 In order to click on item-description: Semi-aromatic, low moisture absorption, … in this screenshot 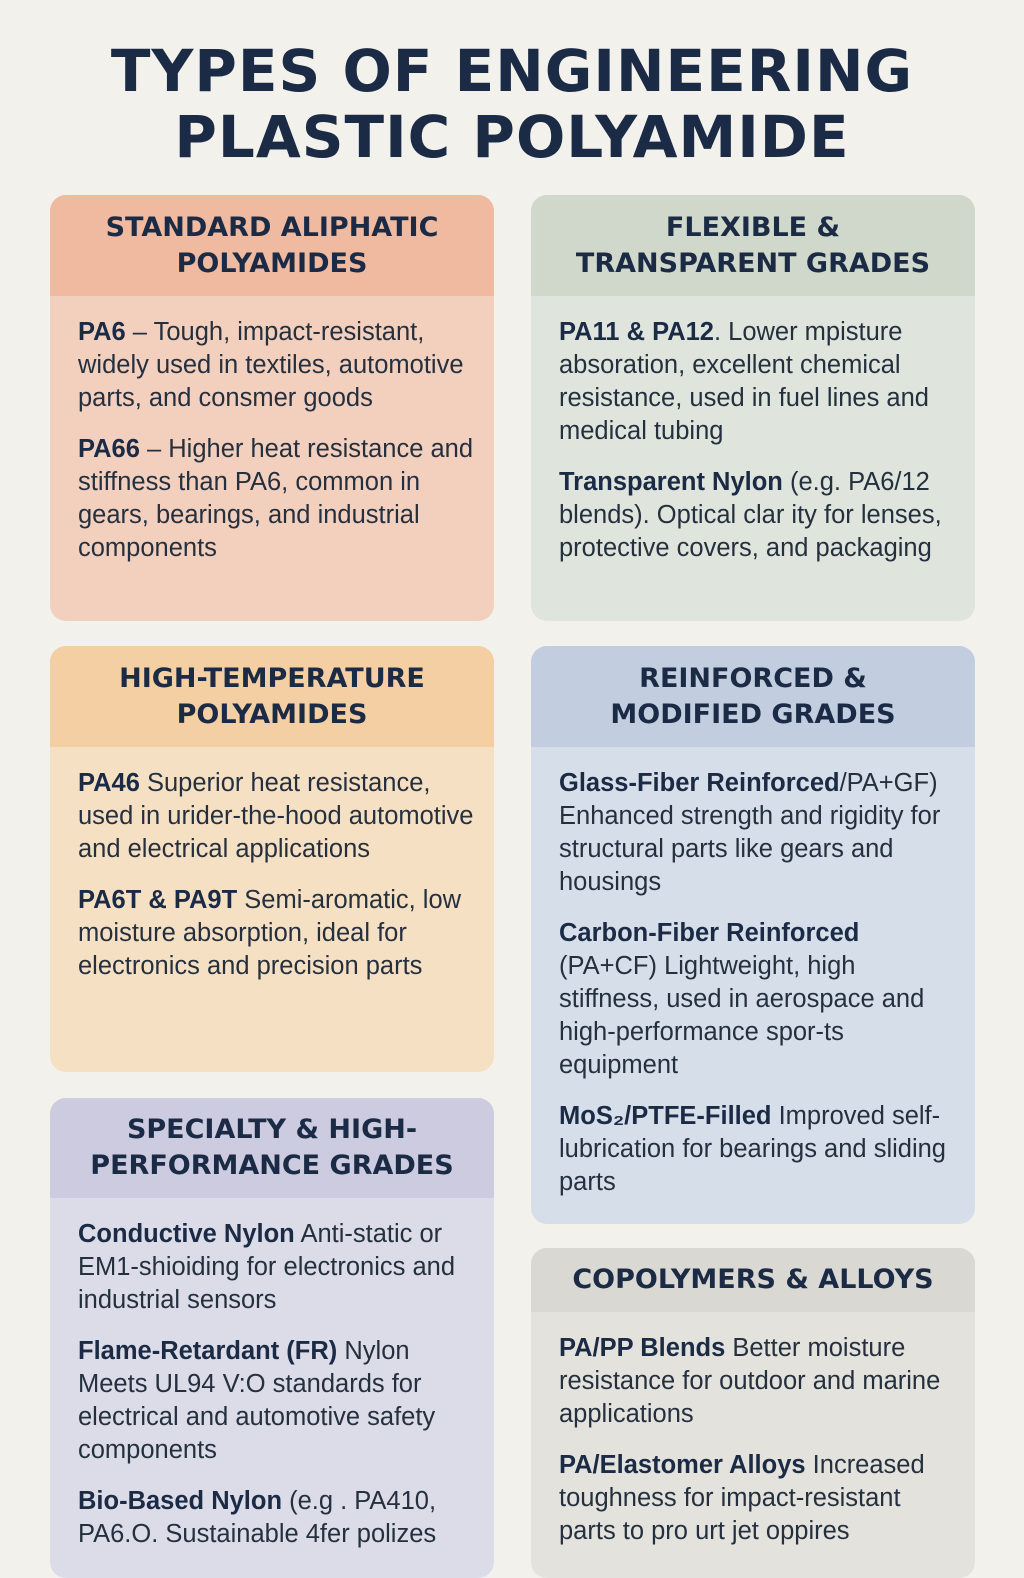, I will do `click(270, 933)`.